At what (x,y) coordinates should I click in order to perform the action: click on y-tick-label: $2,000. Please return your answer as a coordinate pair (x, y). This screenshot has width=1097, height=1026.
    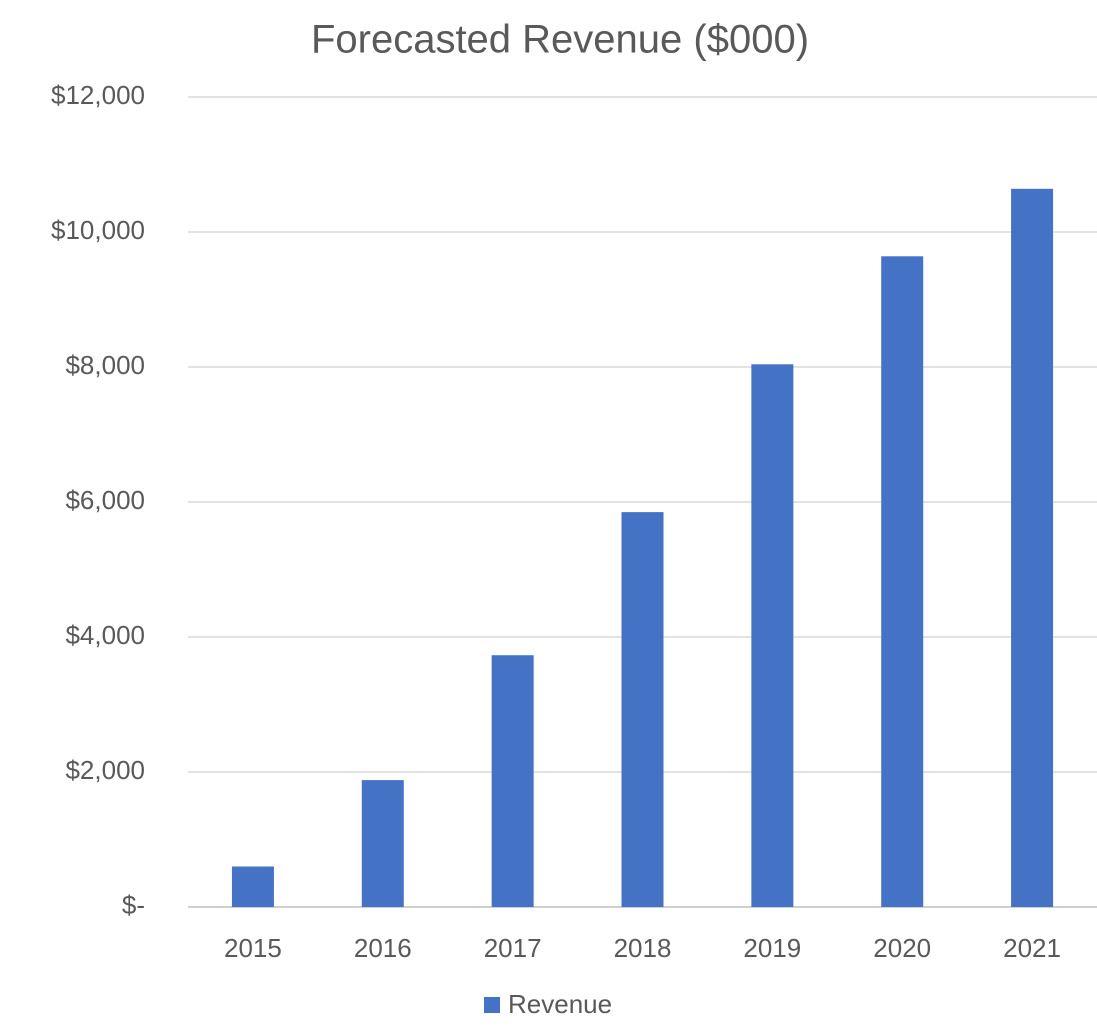
    Looking at the image, I should click on (105, 770).